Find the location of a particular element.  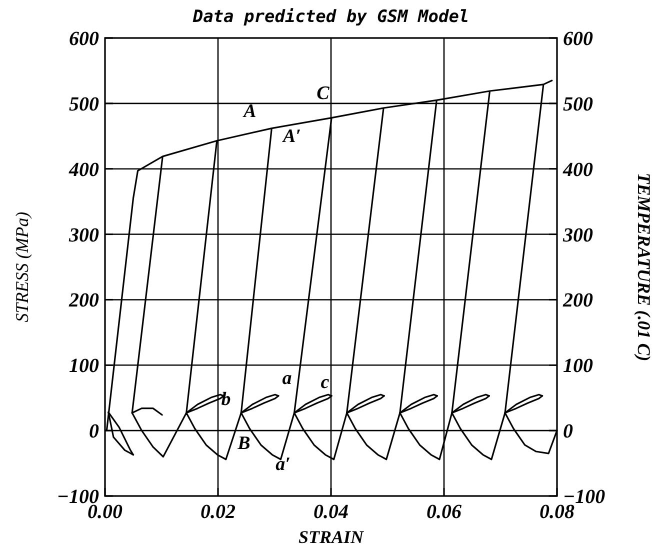

y-tick-label: 300 is located at coordinates (83, 235).